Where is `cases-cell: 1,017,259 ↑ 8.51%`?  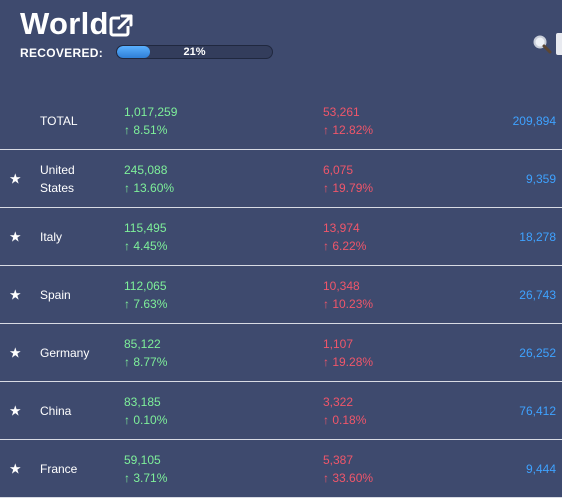
cases-cell: 1,017,259 ↑ 8.51% is located at coordinates (150, 121).